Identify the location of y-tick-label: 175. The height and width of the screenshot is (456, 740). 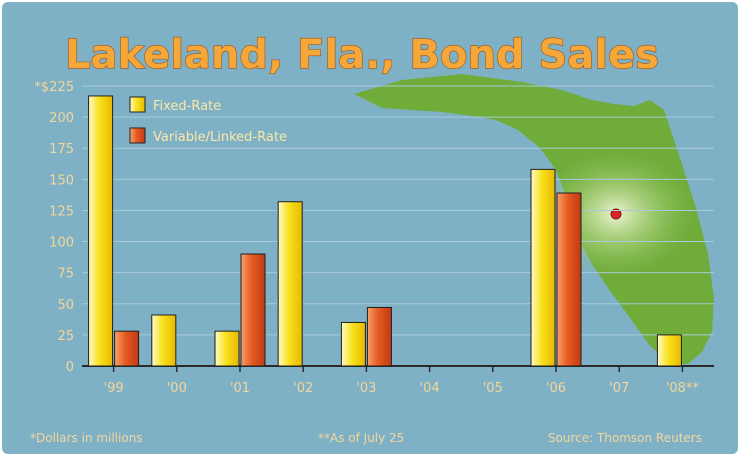
(61, 149).